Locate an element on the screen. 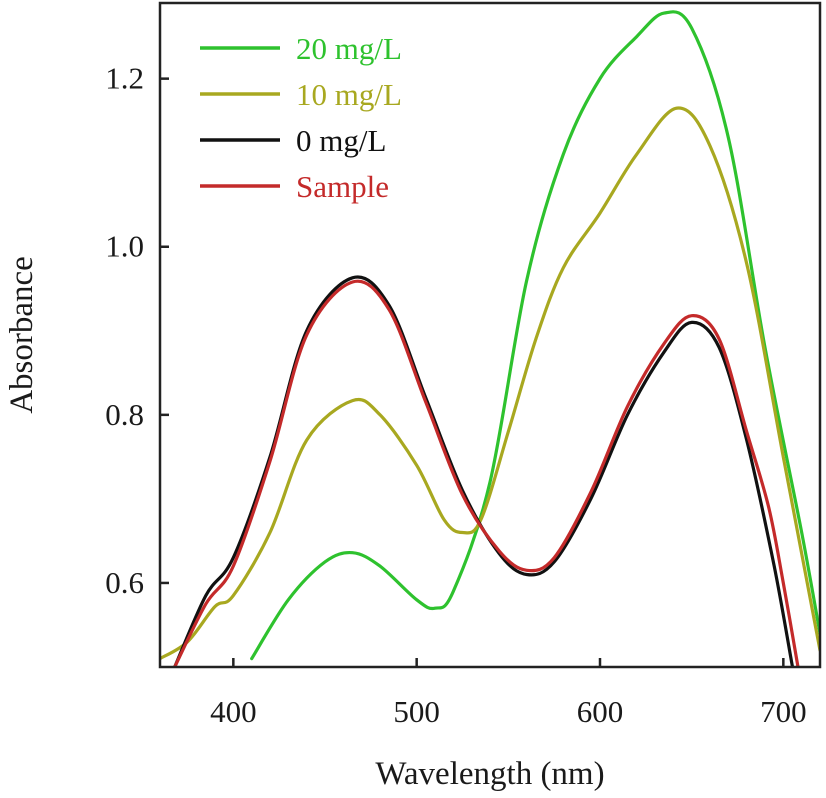  y-axis: 0.6 0.8 1.0 1.2 is located at coordinates (137, 330).